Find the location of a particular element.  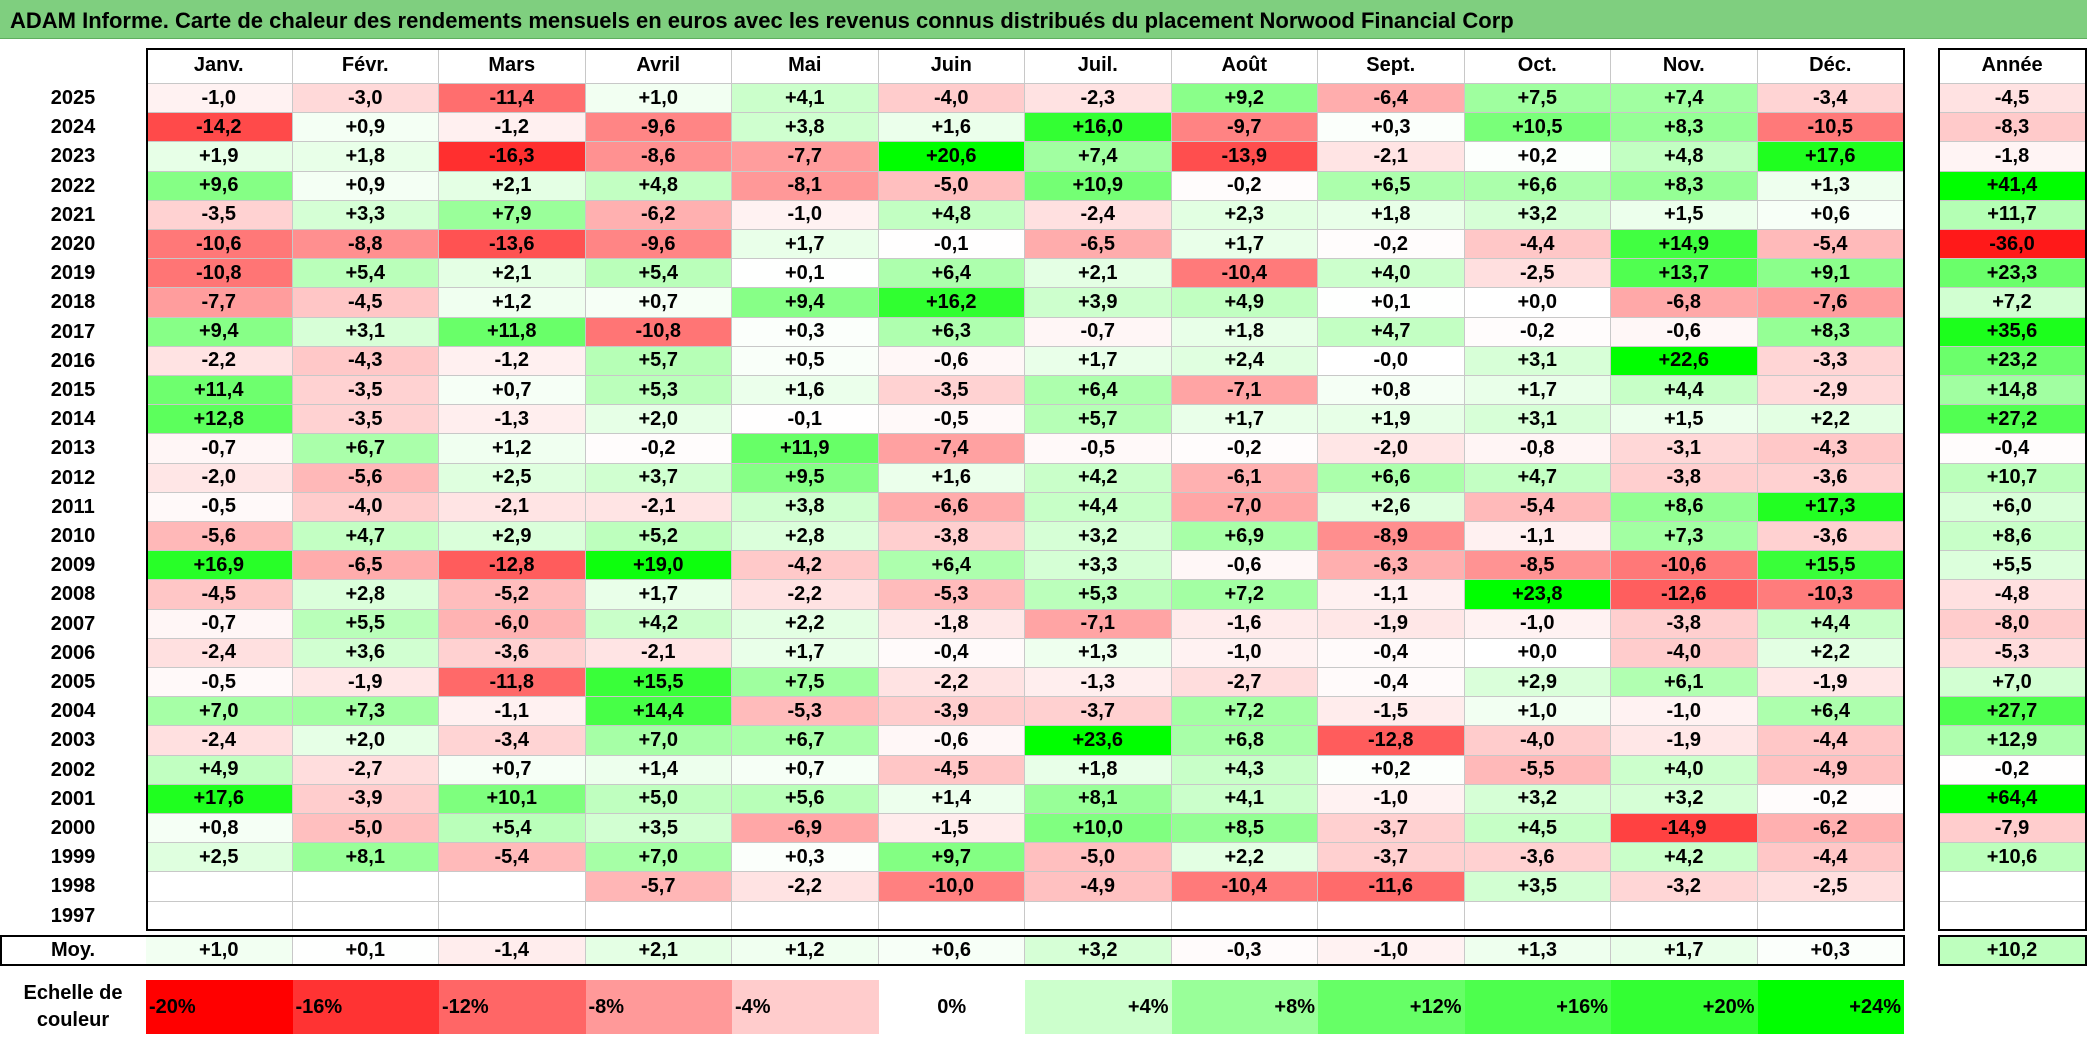

heatmap-cell: +4,2 is located at coordinates (658, 624).